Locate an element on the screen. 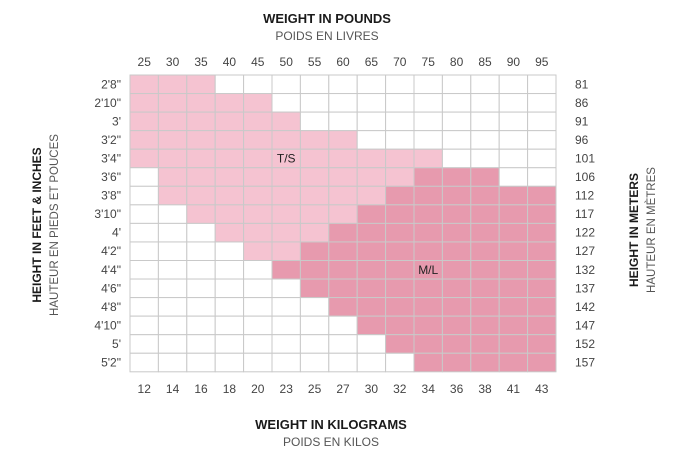  feet-inch-tick-label: 5'2" is located at coordinates (111, 363).